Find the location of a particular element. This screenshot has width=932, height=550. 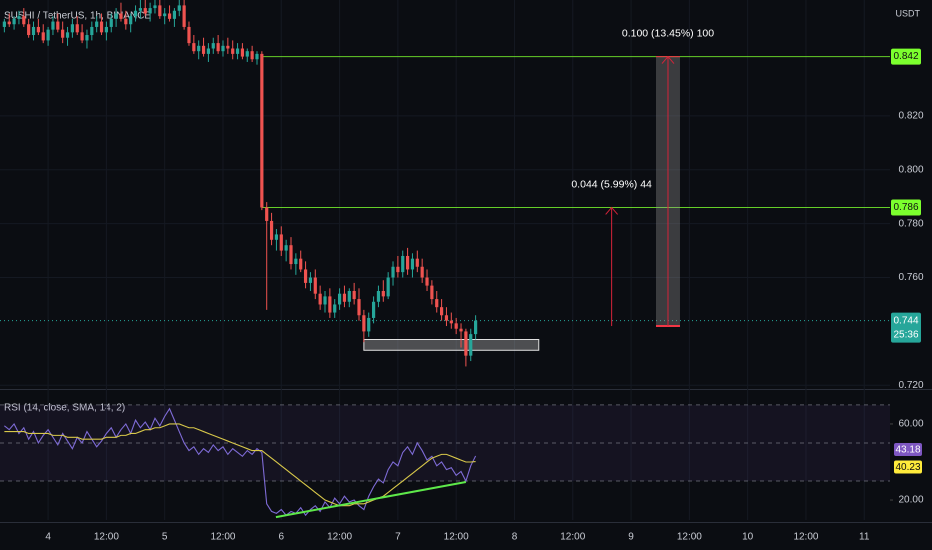

y-tick-label: 0.760 is located at coordinates (910, 277).